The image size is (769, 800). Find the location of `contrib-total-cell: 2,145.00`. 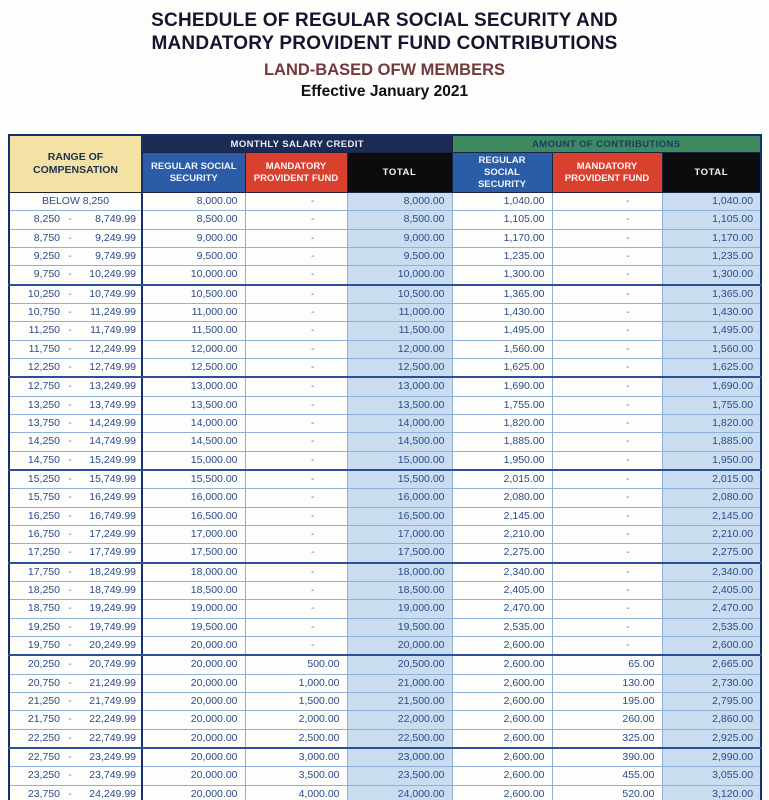

contrib-total-cell: 2,145.00 is located at coordinates (711, 516).